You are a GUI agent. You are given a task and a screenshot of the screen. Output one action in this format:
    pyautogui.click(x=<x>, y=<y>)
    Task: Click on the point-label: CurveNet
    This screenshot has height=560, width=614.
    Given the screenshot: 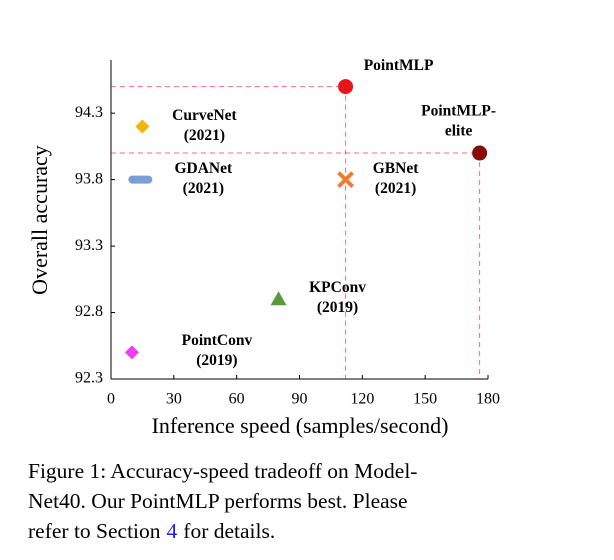 What is the action you would take?
    pyautogui.click(x=204, y=115)
    